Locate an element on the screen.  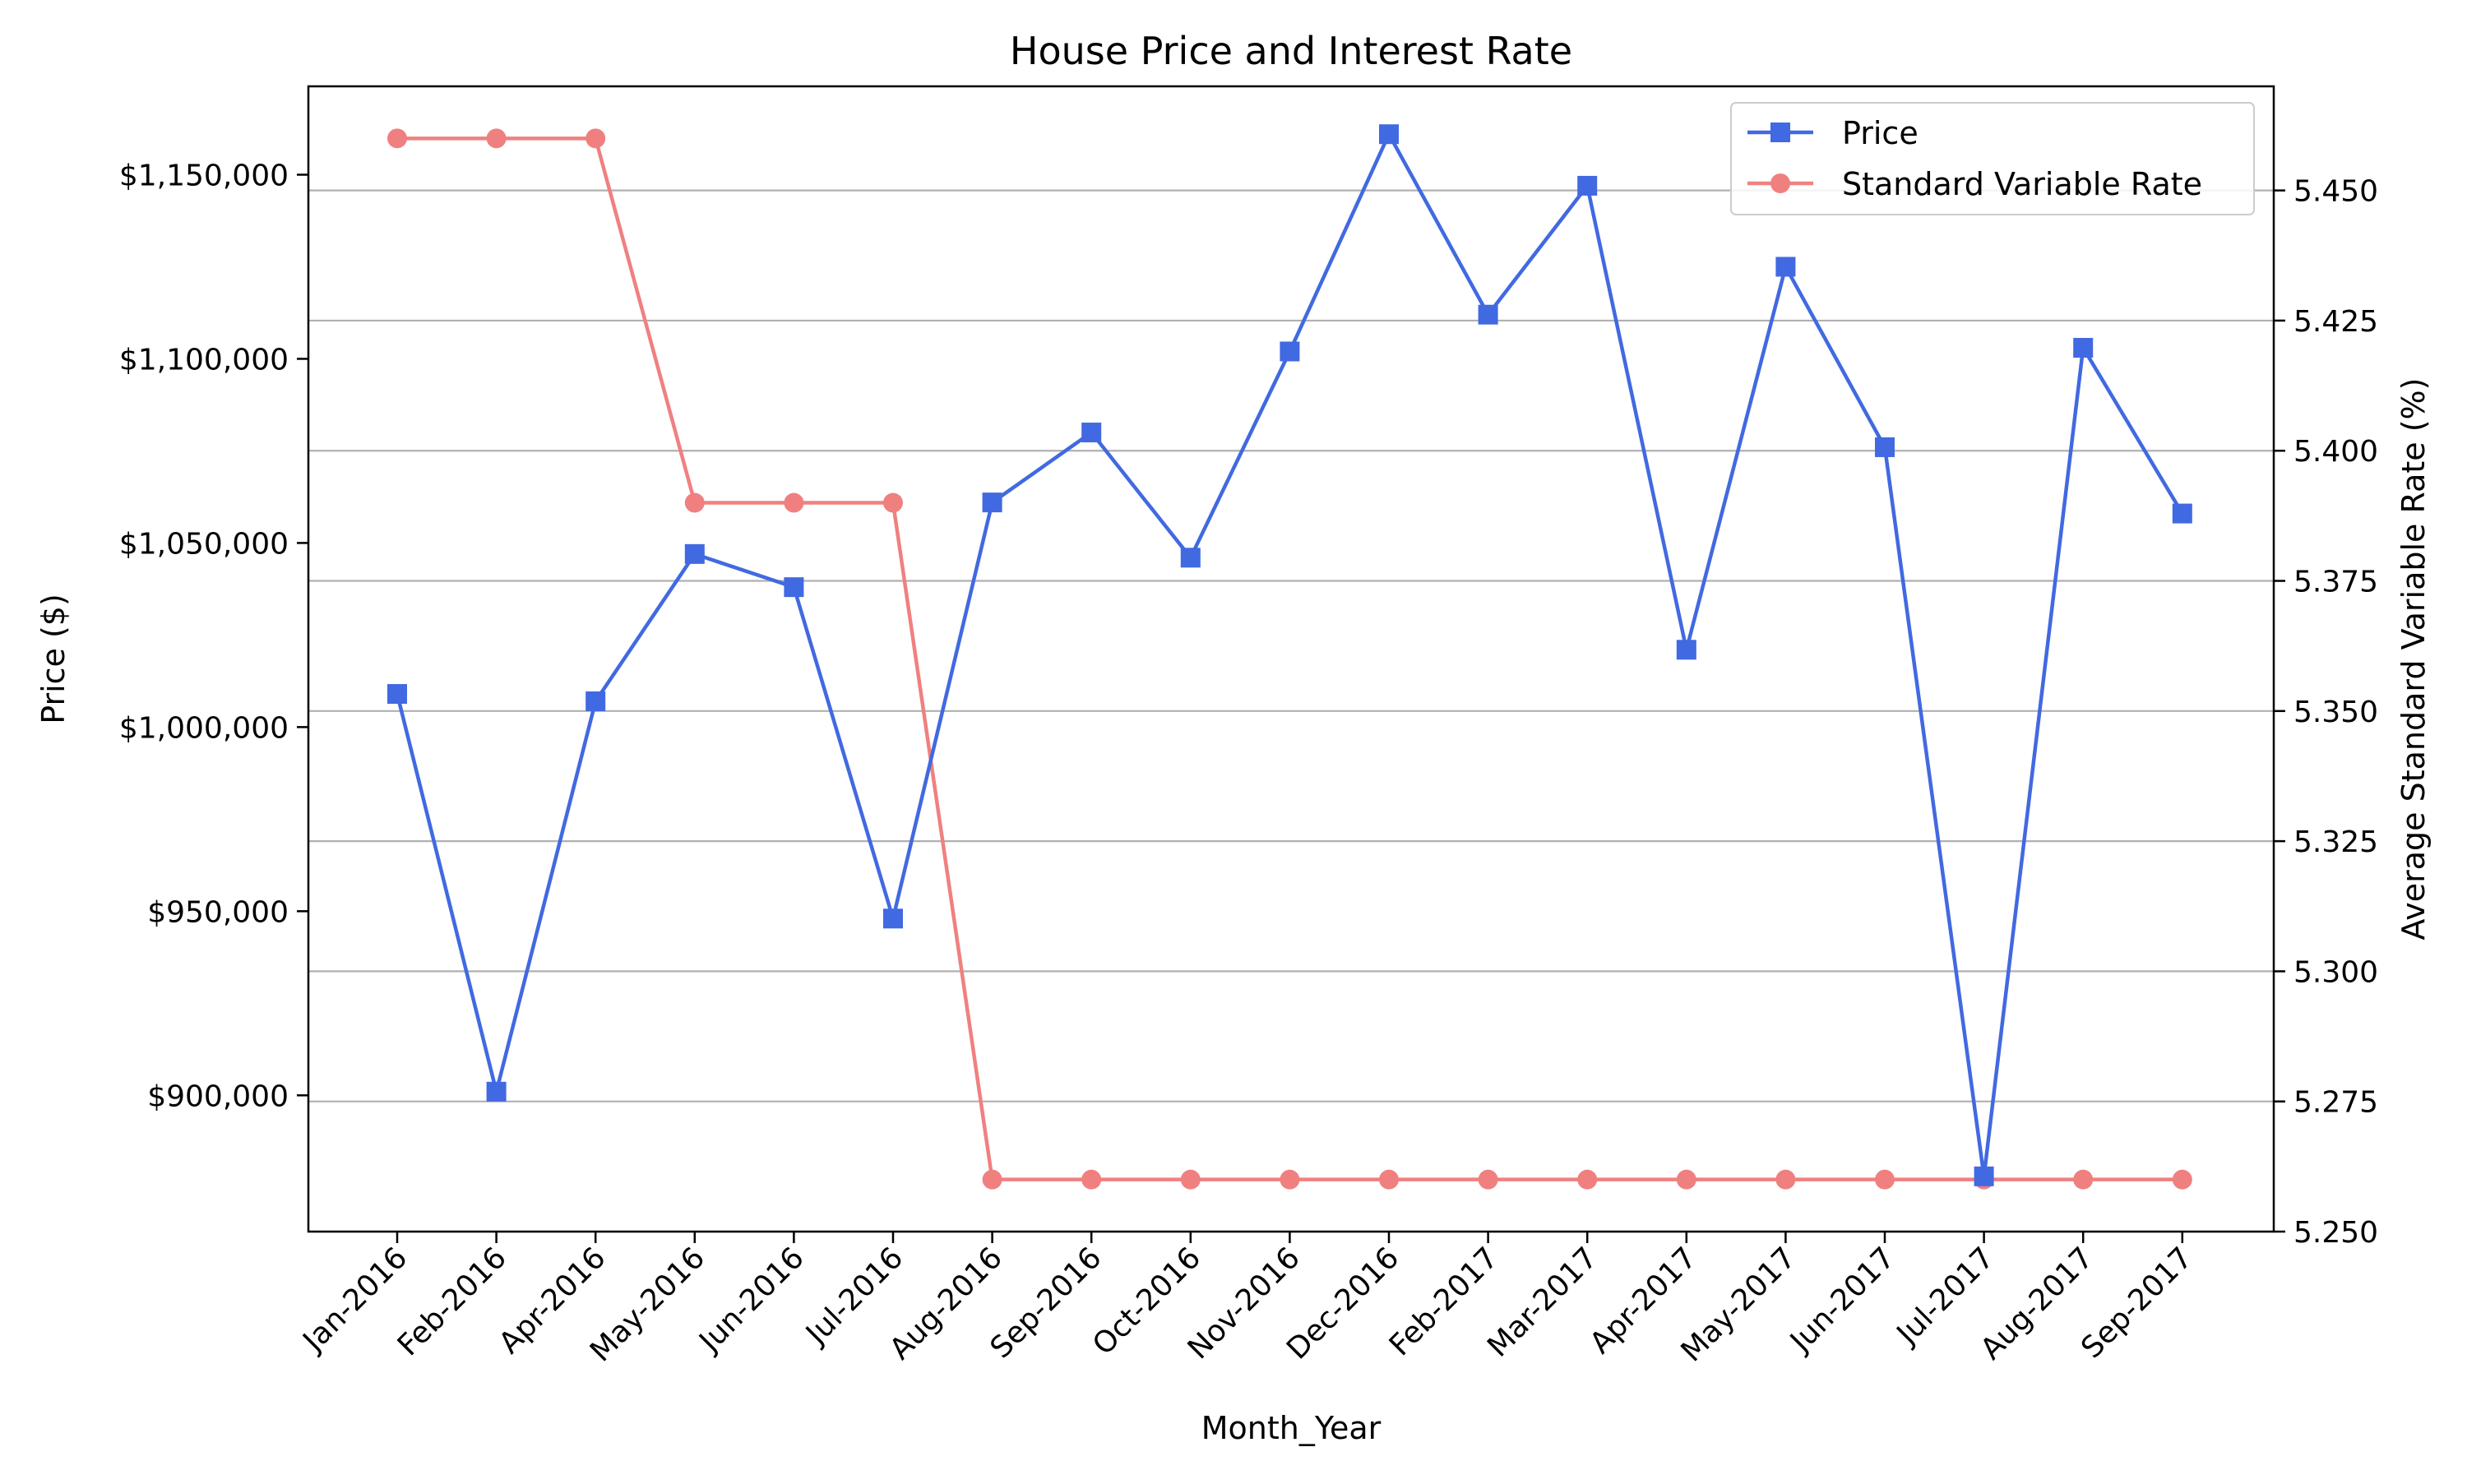
y-right-tick-label: 5.400 is located at coordinates (2336, 452).